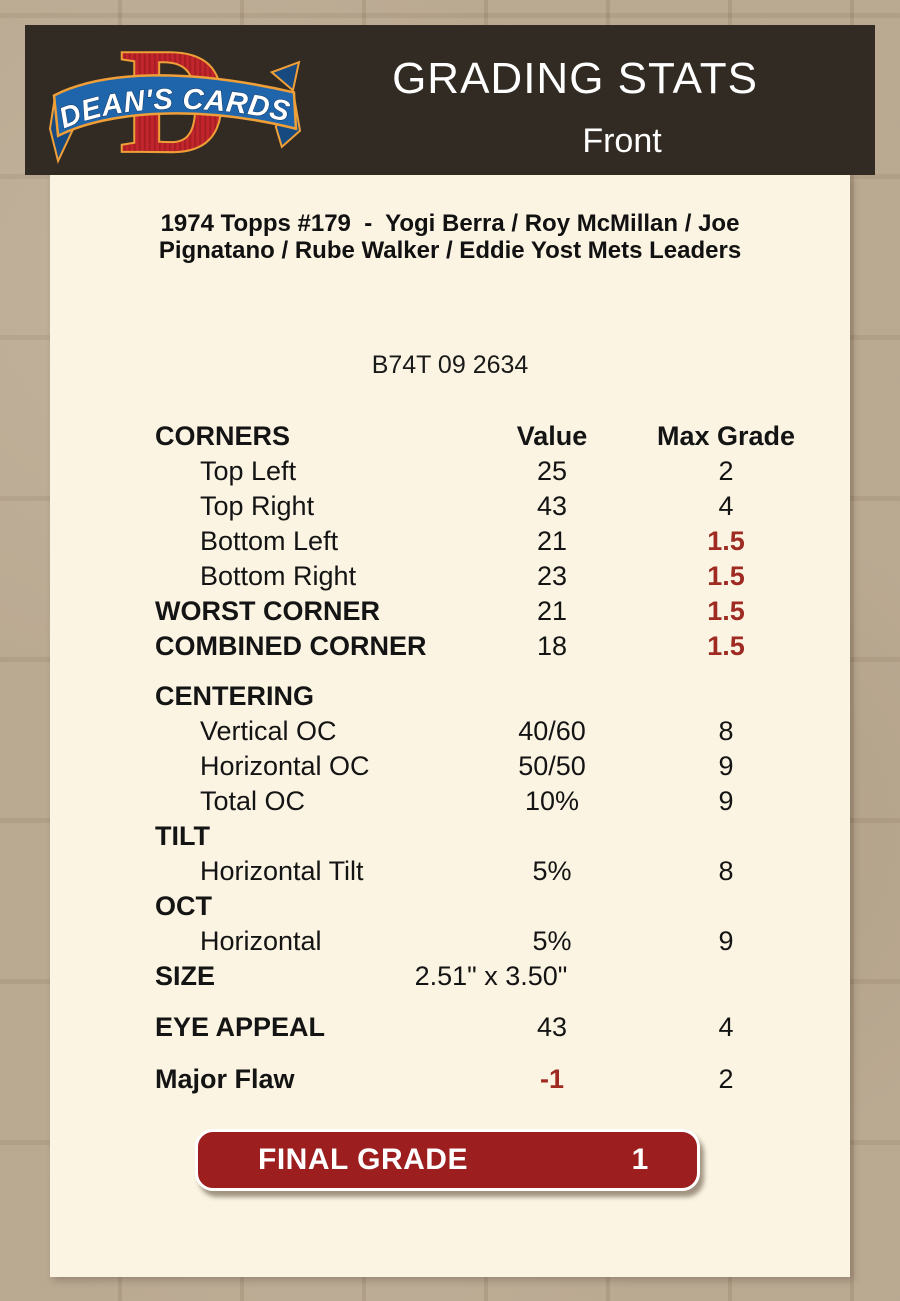  I want to click on row-value: 50/50, so click(552, 766).